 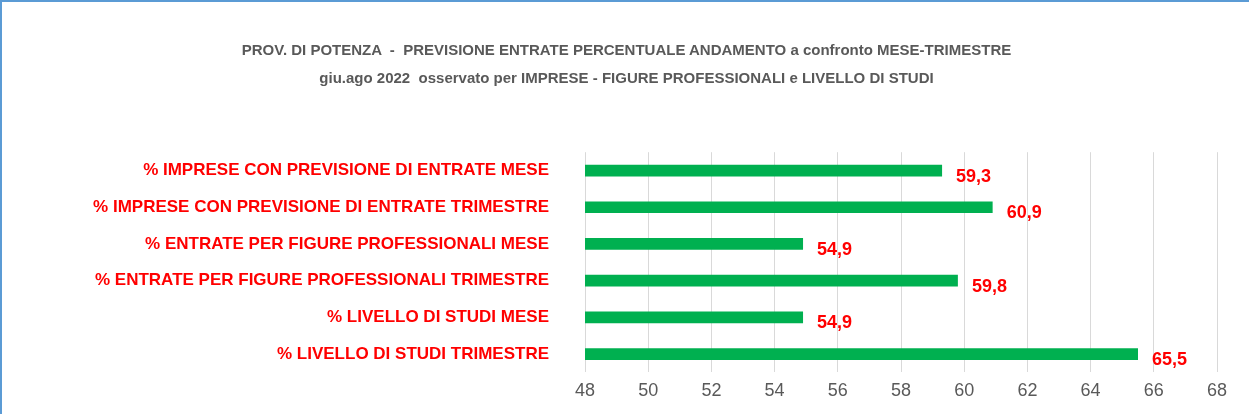 I want to click on data-label: 65,5, so click(x=1170, y=359).